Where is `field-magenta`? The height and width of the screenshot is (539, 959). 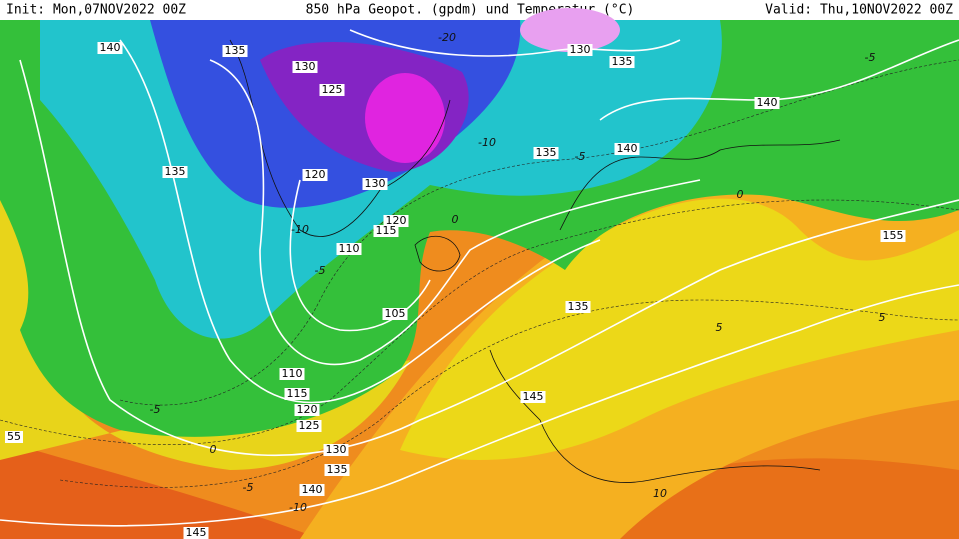
field-magenta is located at coordinates (405, 118).